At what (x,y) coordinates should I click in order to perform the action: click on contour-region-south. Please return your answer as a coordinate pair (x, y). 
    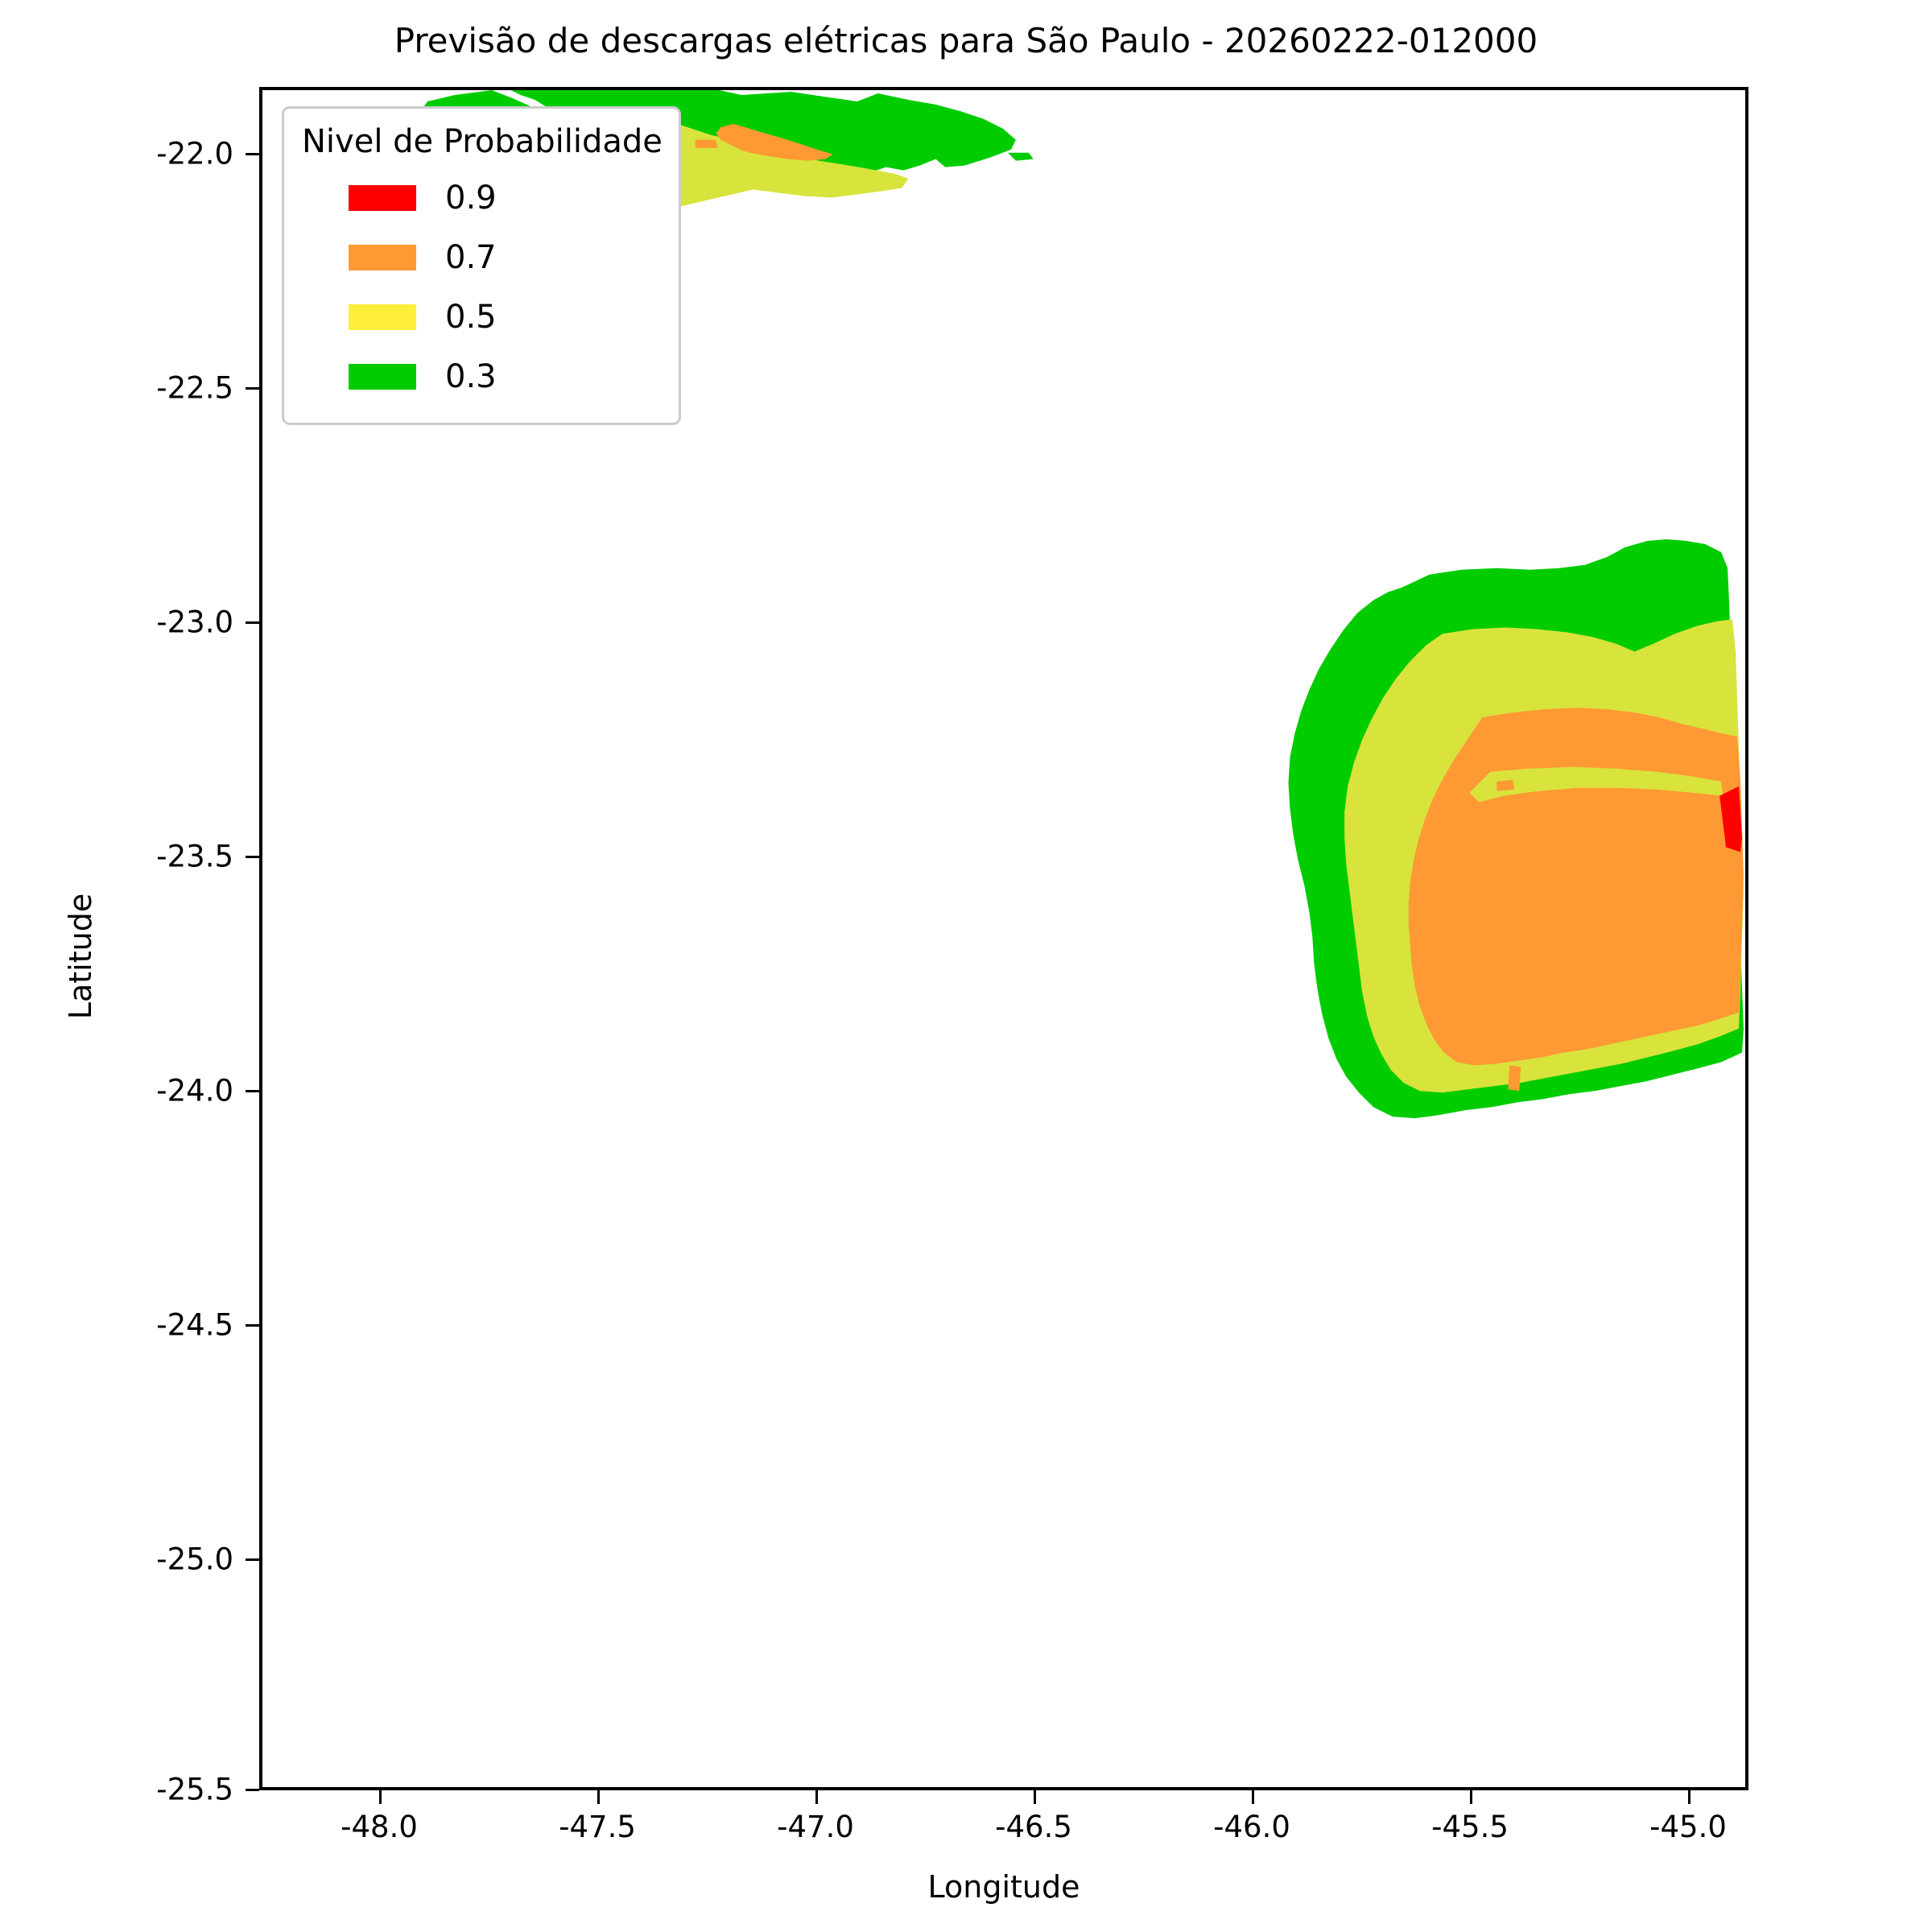
    Looking at the image, I should click on (1516, 829).